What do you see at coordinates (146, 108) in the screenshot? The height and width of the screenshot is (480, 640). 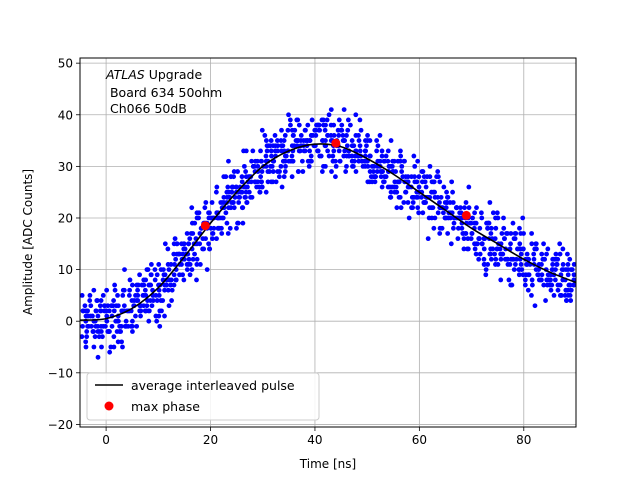 I see `annotation-channel: Ch066 50dB` at bounding box center [146, 108].